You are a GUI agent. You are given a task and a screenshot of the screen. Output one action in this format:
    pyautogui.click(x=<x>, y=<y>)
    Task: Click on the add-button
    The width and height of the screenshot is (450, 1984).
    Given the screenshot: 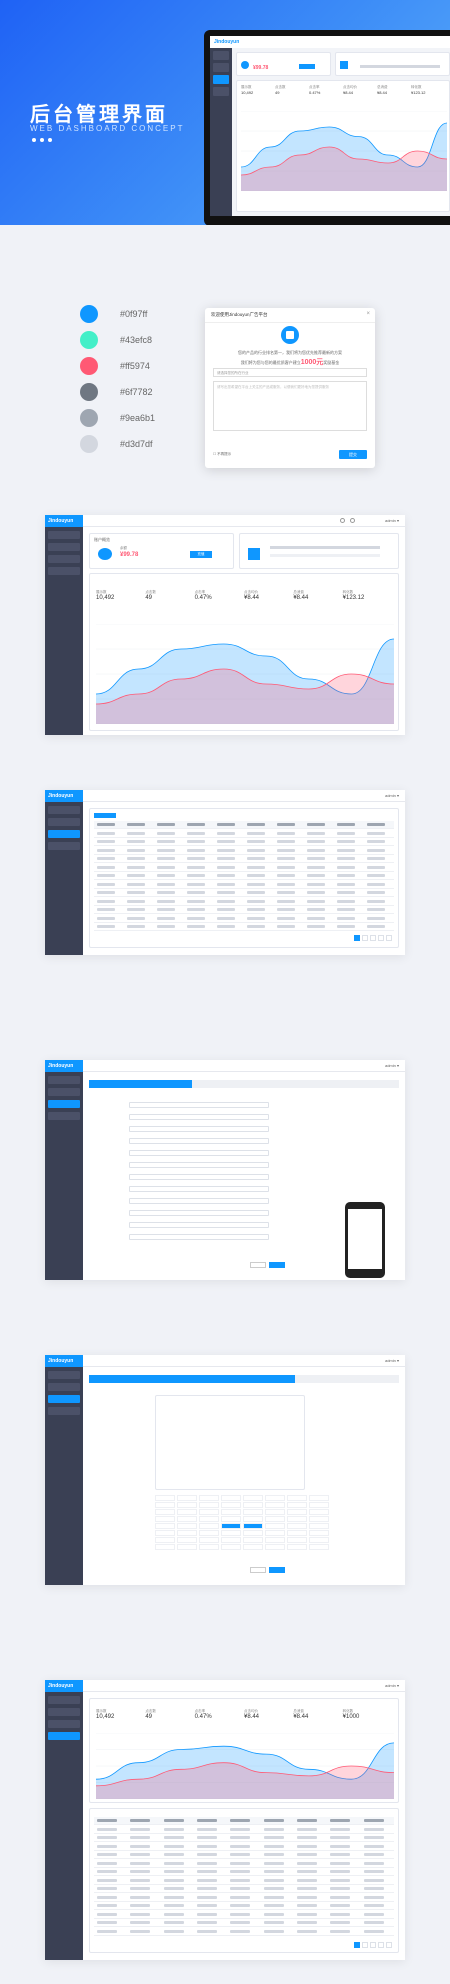 What is the action you would take?
    pyautogui.click(x=105, y=815)
    